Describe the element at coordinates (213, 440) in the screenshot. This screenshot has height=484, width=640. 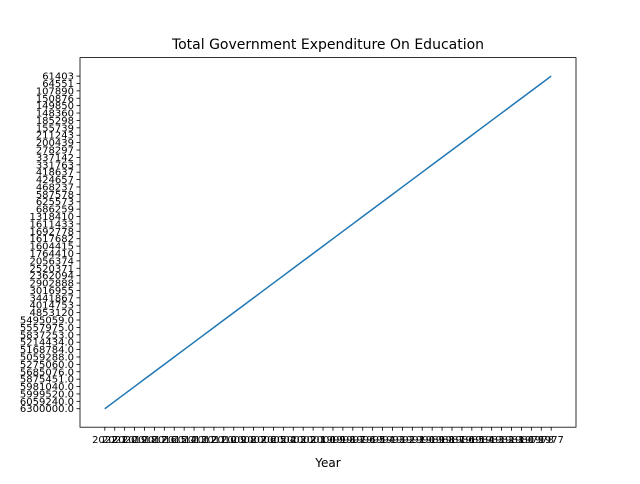
I see `x-tick-label: 2011` at that location.